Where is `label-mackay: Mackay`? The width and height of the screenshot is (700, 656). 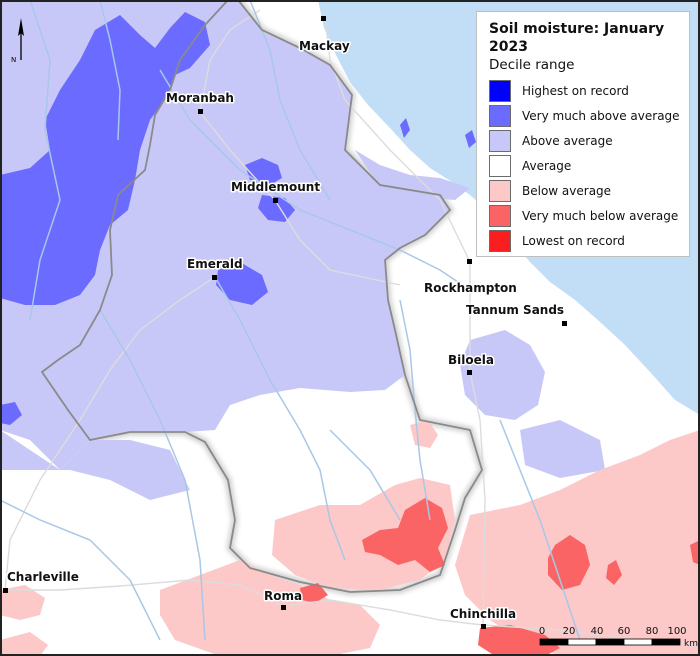 label-mackay: Mackay is located at coordinates (324, 46).